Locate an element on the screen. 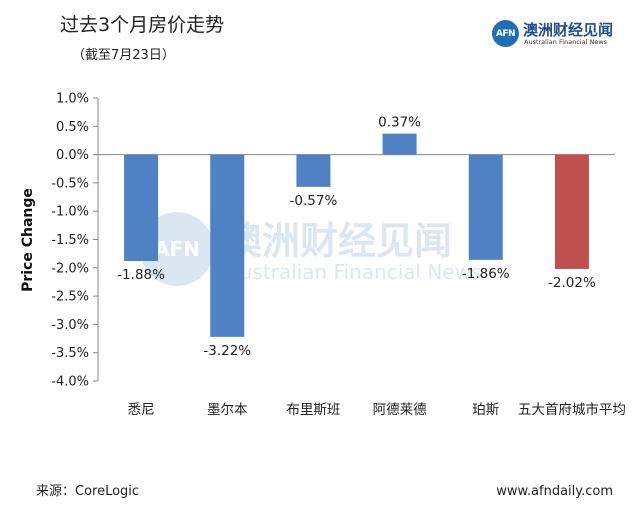 The width and height of the screenshot is (635, 511). source-note: 来源：CoreLogic is located at coordinates (88, 491).